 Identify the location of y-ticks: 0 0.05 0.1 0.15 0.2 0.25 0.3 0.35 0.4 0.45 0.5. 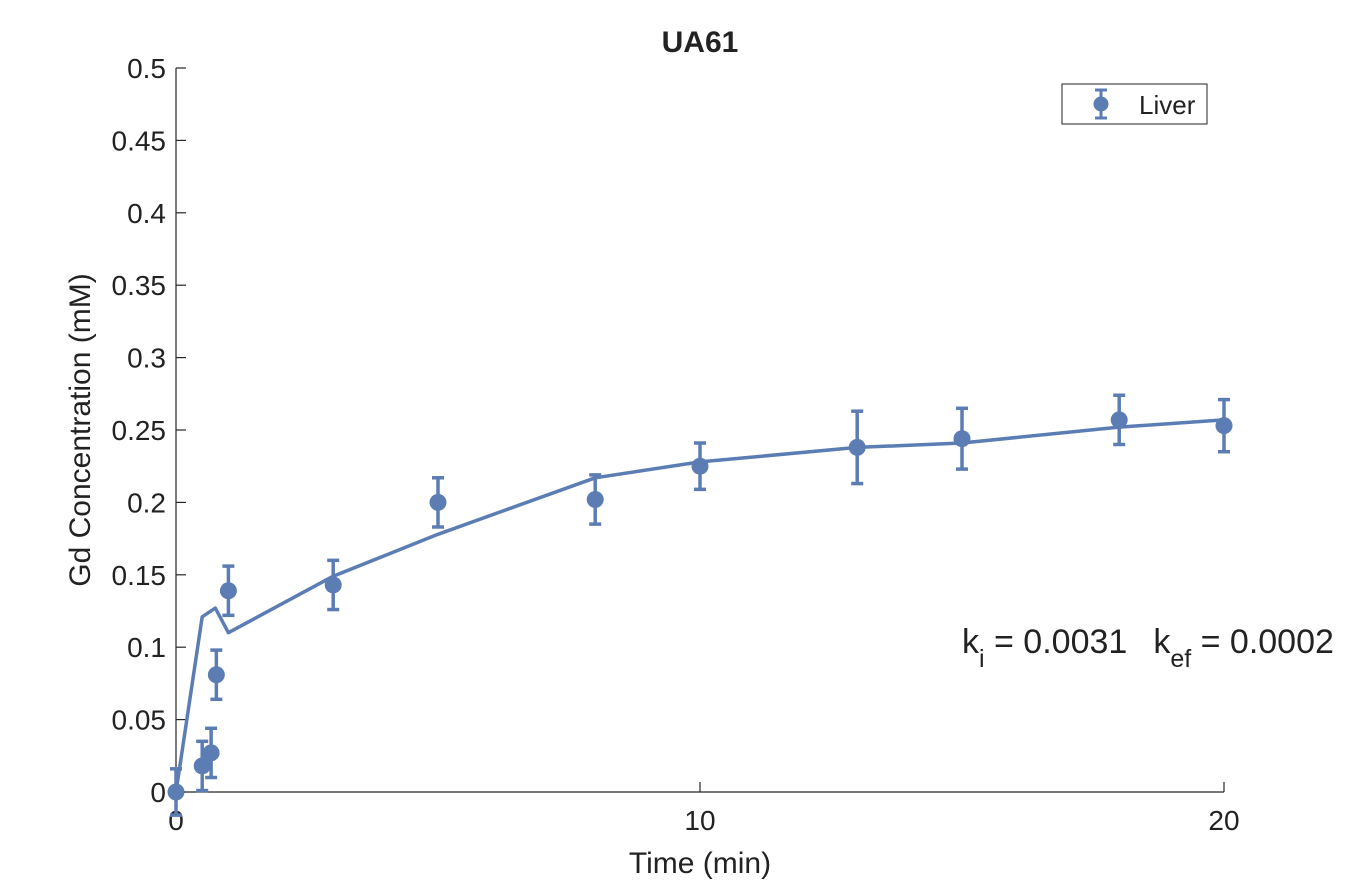
(149, 430).